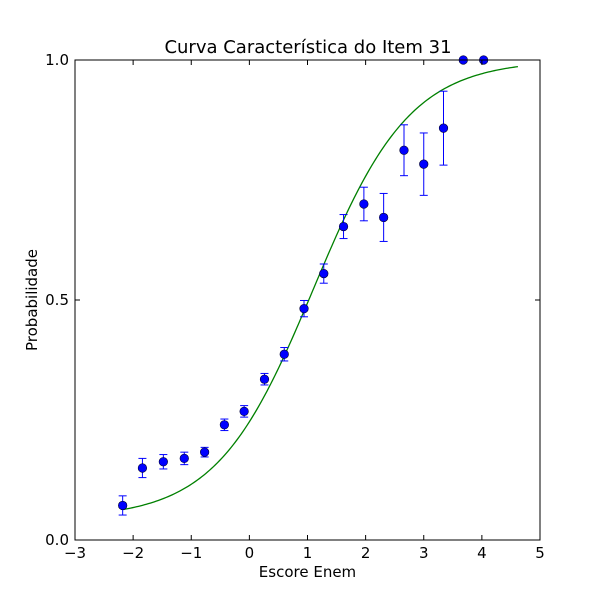 The image size is (600, 600). I want to click on y-tick-label: 0.5, so click(57, 300).